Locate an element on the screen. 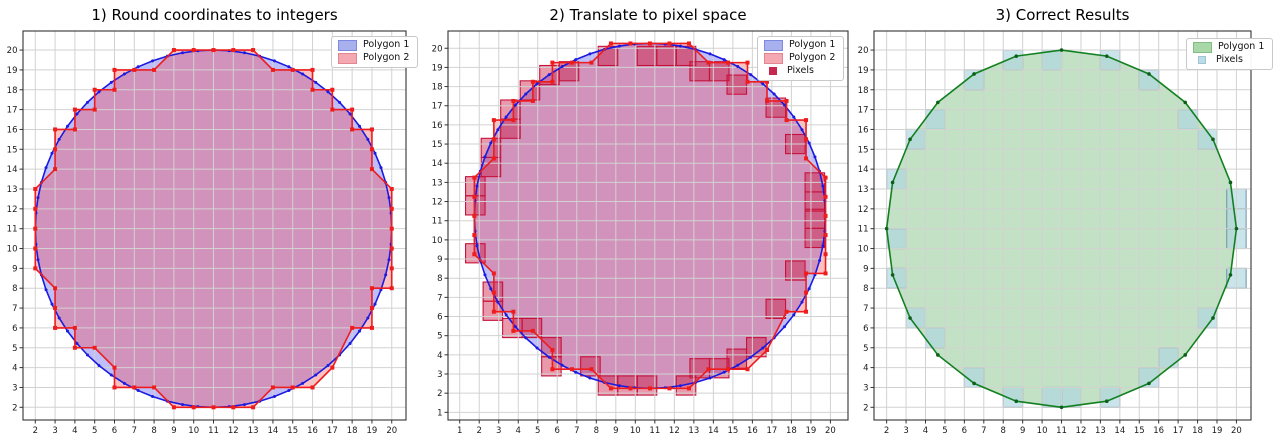 This screenshot has height=446, width=1274. y-tick-label: 12 is located at coordinates (437, 203).